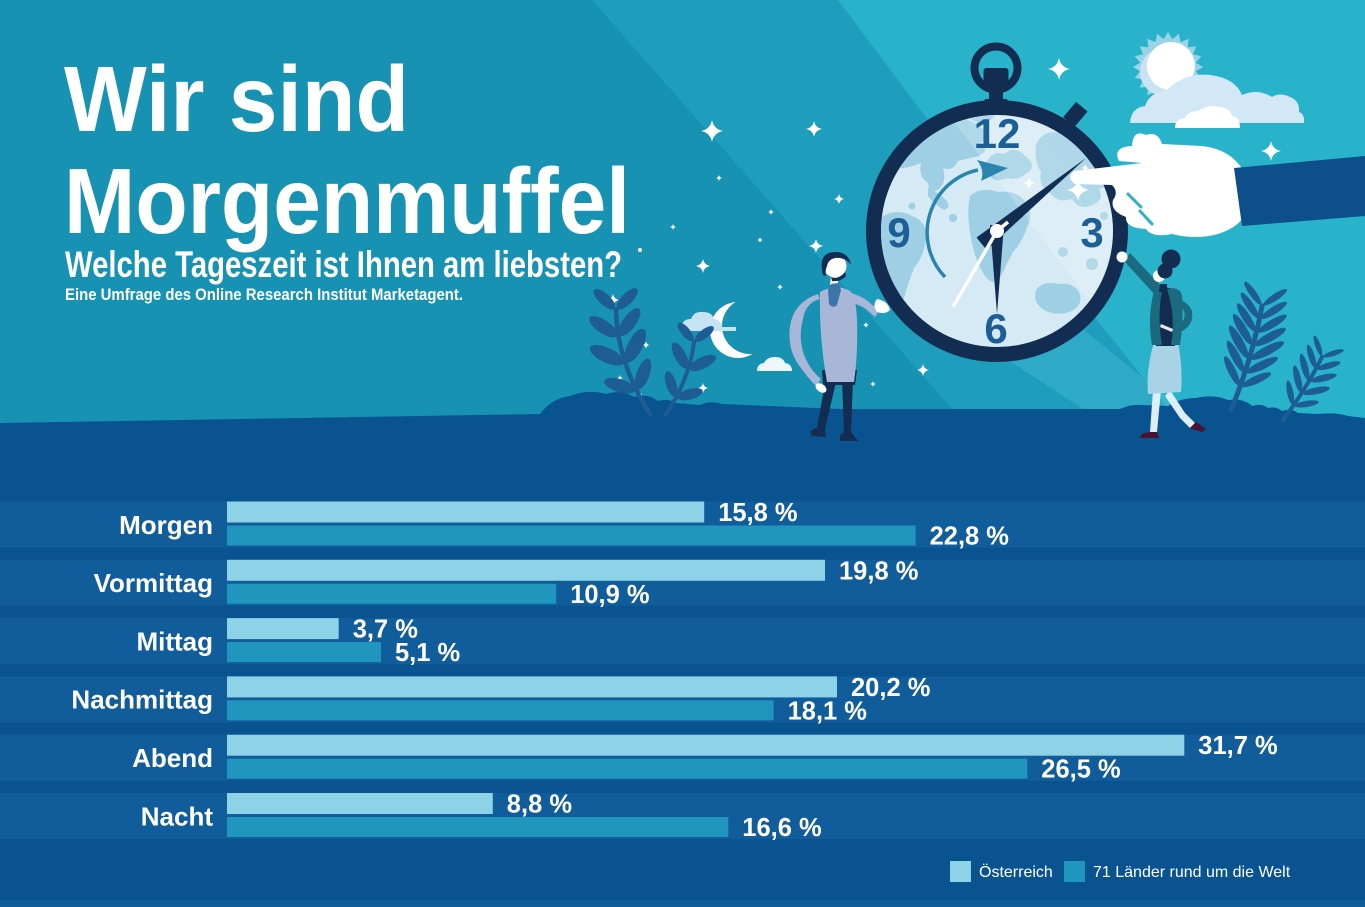 This screenshot has height=907, width=1365. I want to click on svg-text: Abend, so click(172, 758).